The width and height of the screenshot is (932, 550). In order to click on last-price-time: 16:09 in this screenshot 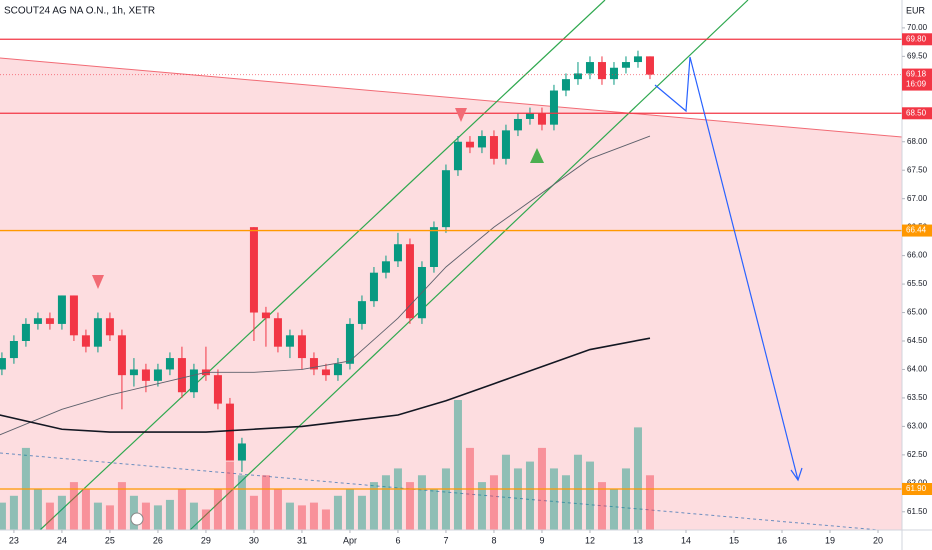, I will do `click(916, 84)`.